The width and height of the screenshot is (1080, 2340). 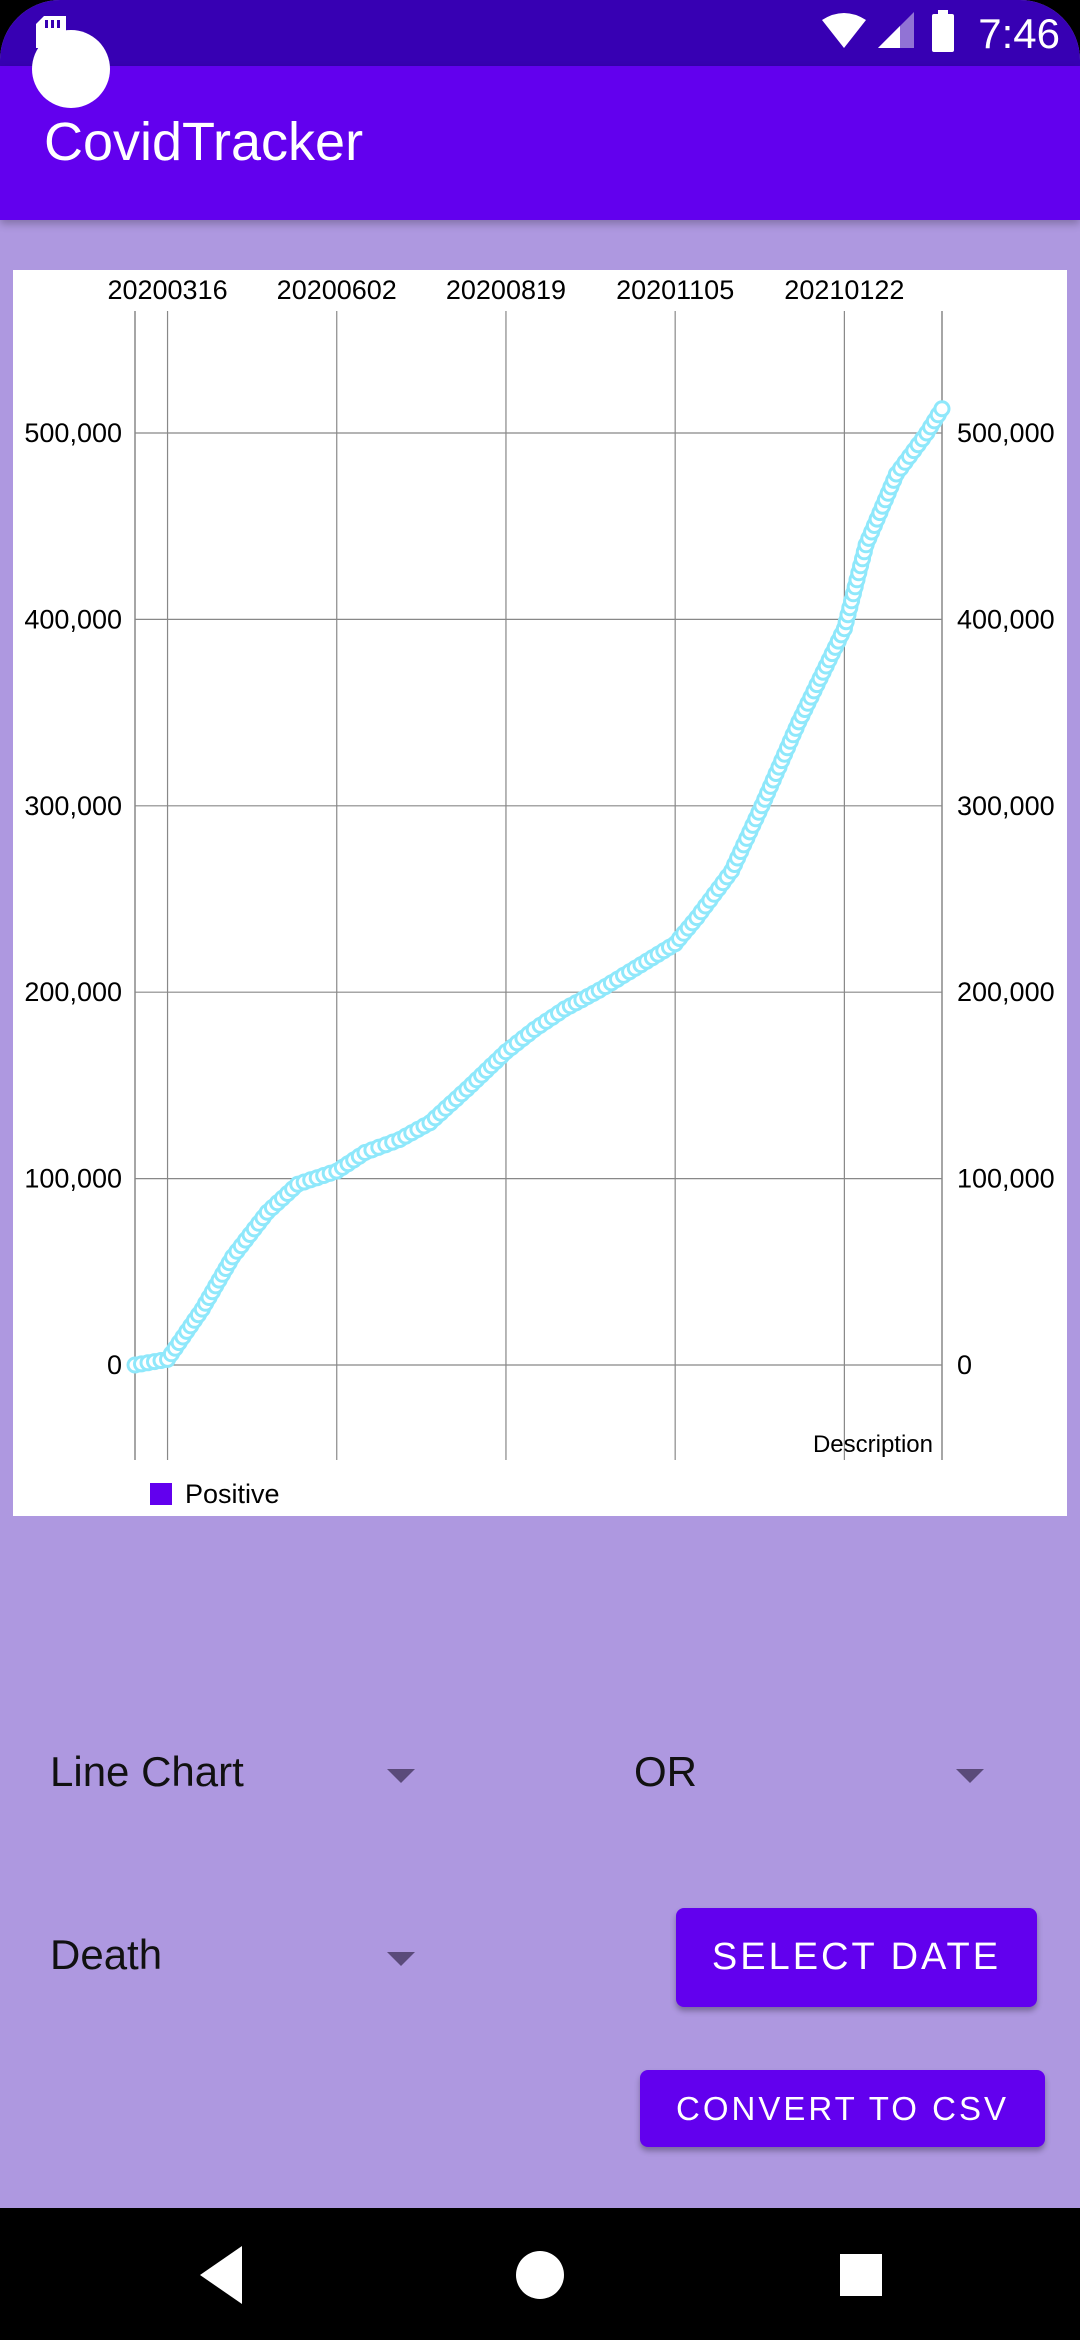 I want to click on y-tick-label-right: 0, so click(x=964, y=1365).